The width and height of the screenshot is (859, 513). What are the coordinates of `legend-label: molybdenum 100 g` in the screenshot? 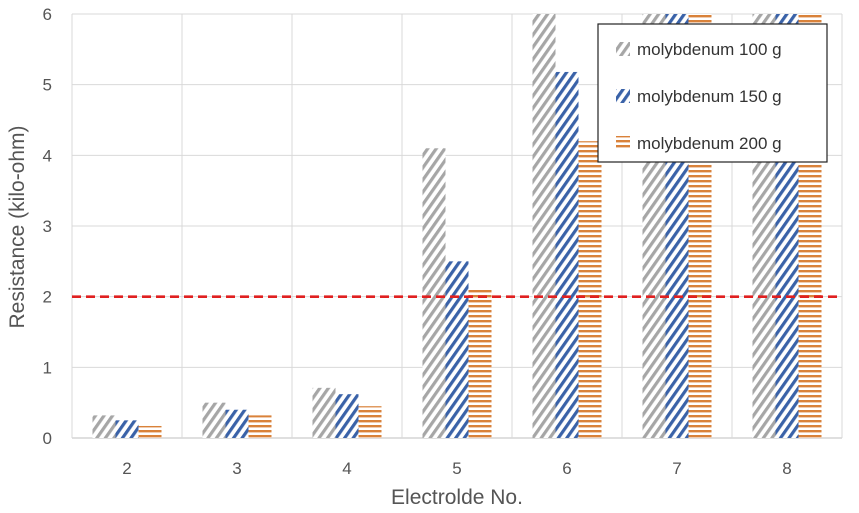 It's located at (709, 49).